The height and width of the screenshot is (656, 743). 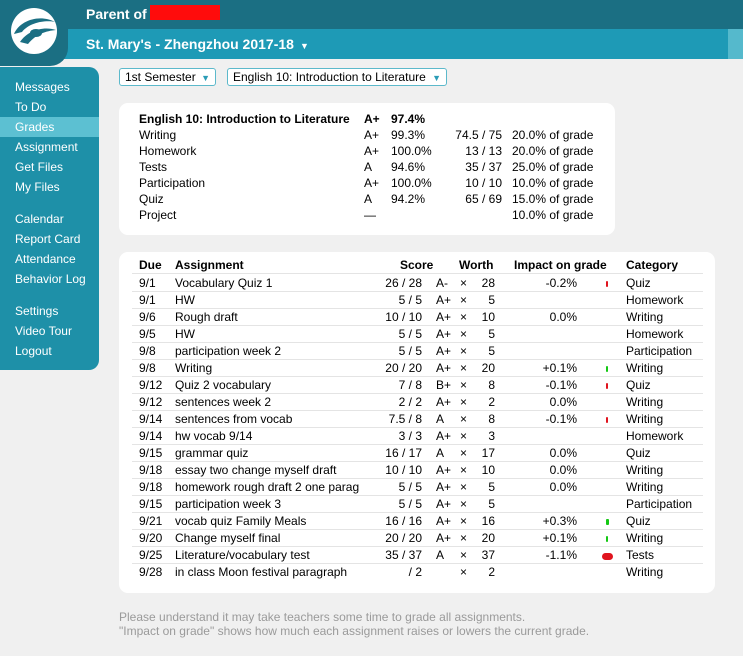 I want to click on header-score: Score, so click(x=417, y=265).